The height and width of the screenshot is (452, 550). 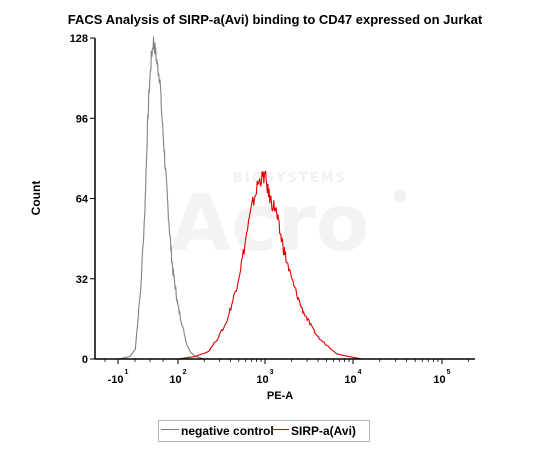 I want to click on y-tick-label: 32, so click(x=82, y=280).